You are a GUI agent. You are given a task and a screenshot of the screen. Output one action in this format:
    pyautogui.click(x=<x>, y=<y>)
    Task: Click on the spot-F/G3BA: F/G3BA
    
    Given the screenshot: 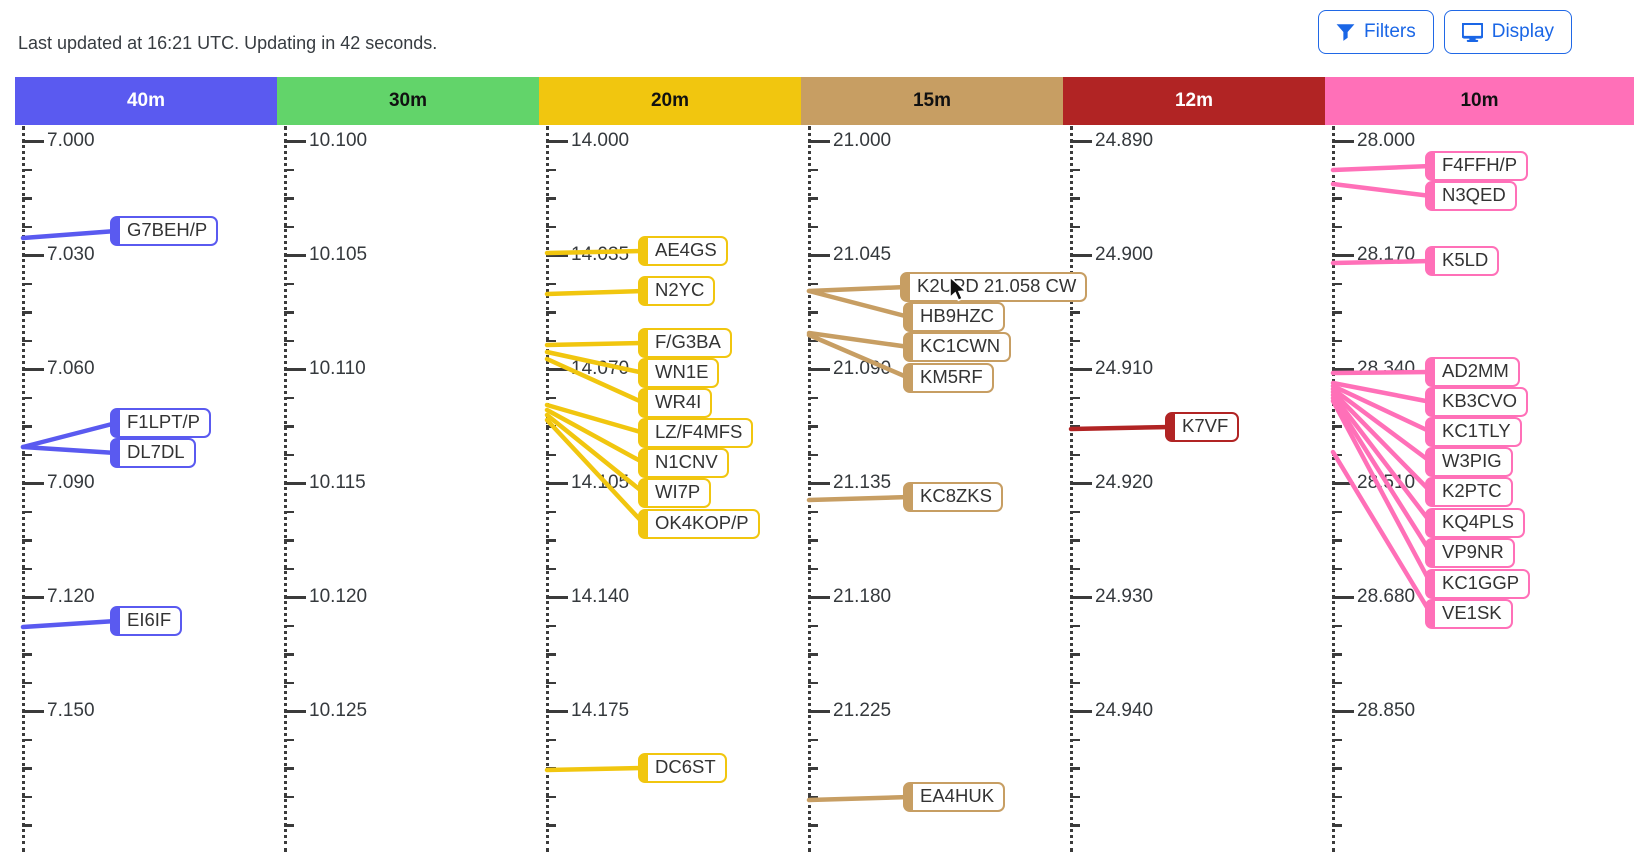 What is the action you would take?
    pyautogui.click(x=685, y=343)
    